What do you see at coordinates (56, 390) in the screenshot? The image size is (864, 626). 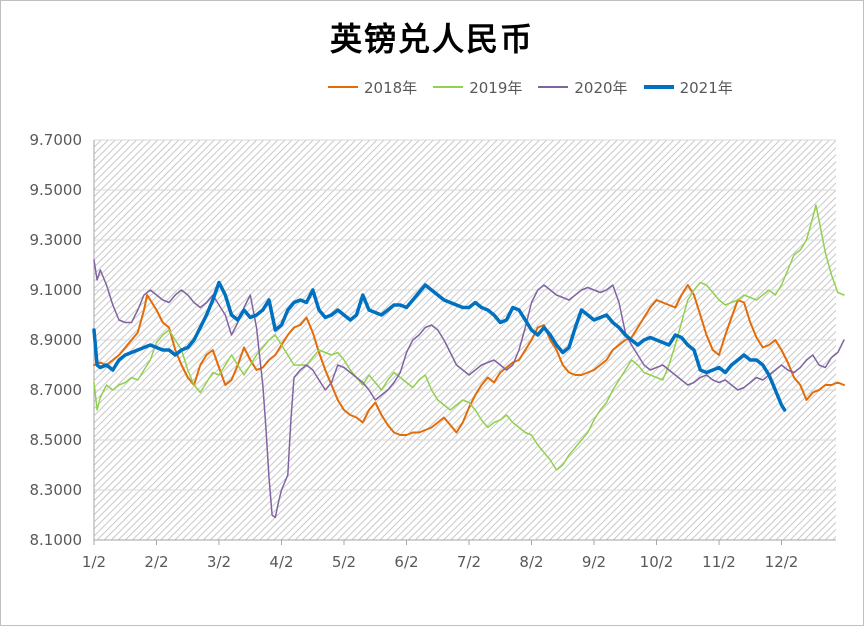 I see `y-tick-label: 8.7000` at bounding box center [56, 390].